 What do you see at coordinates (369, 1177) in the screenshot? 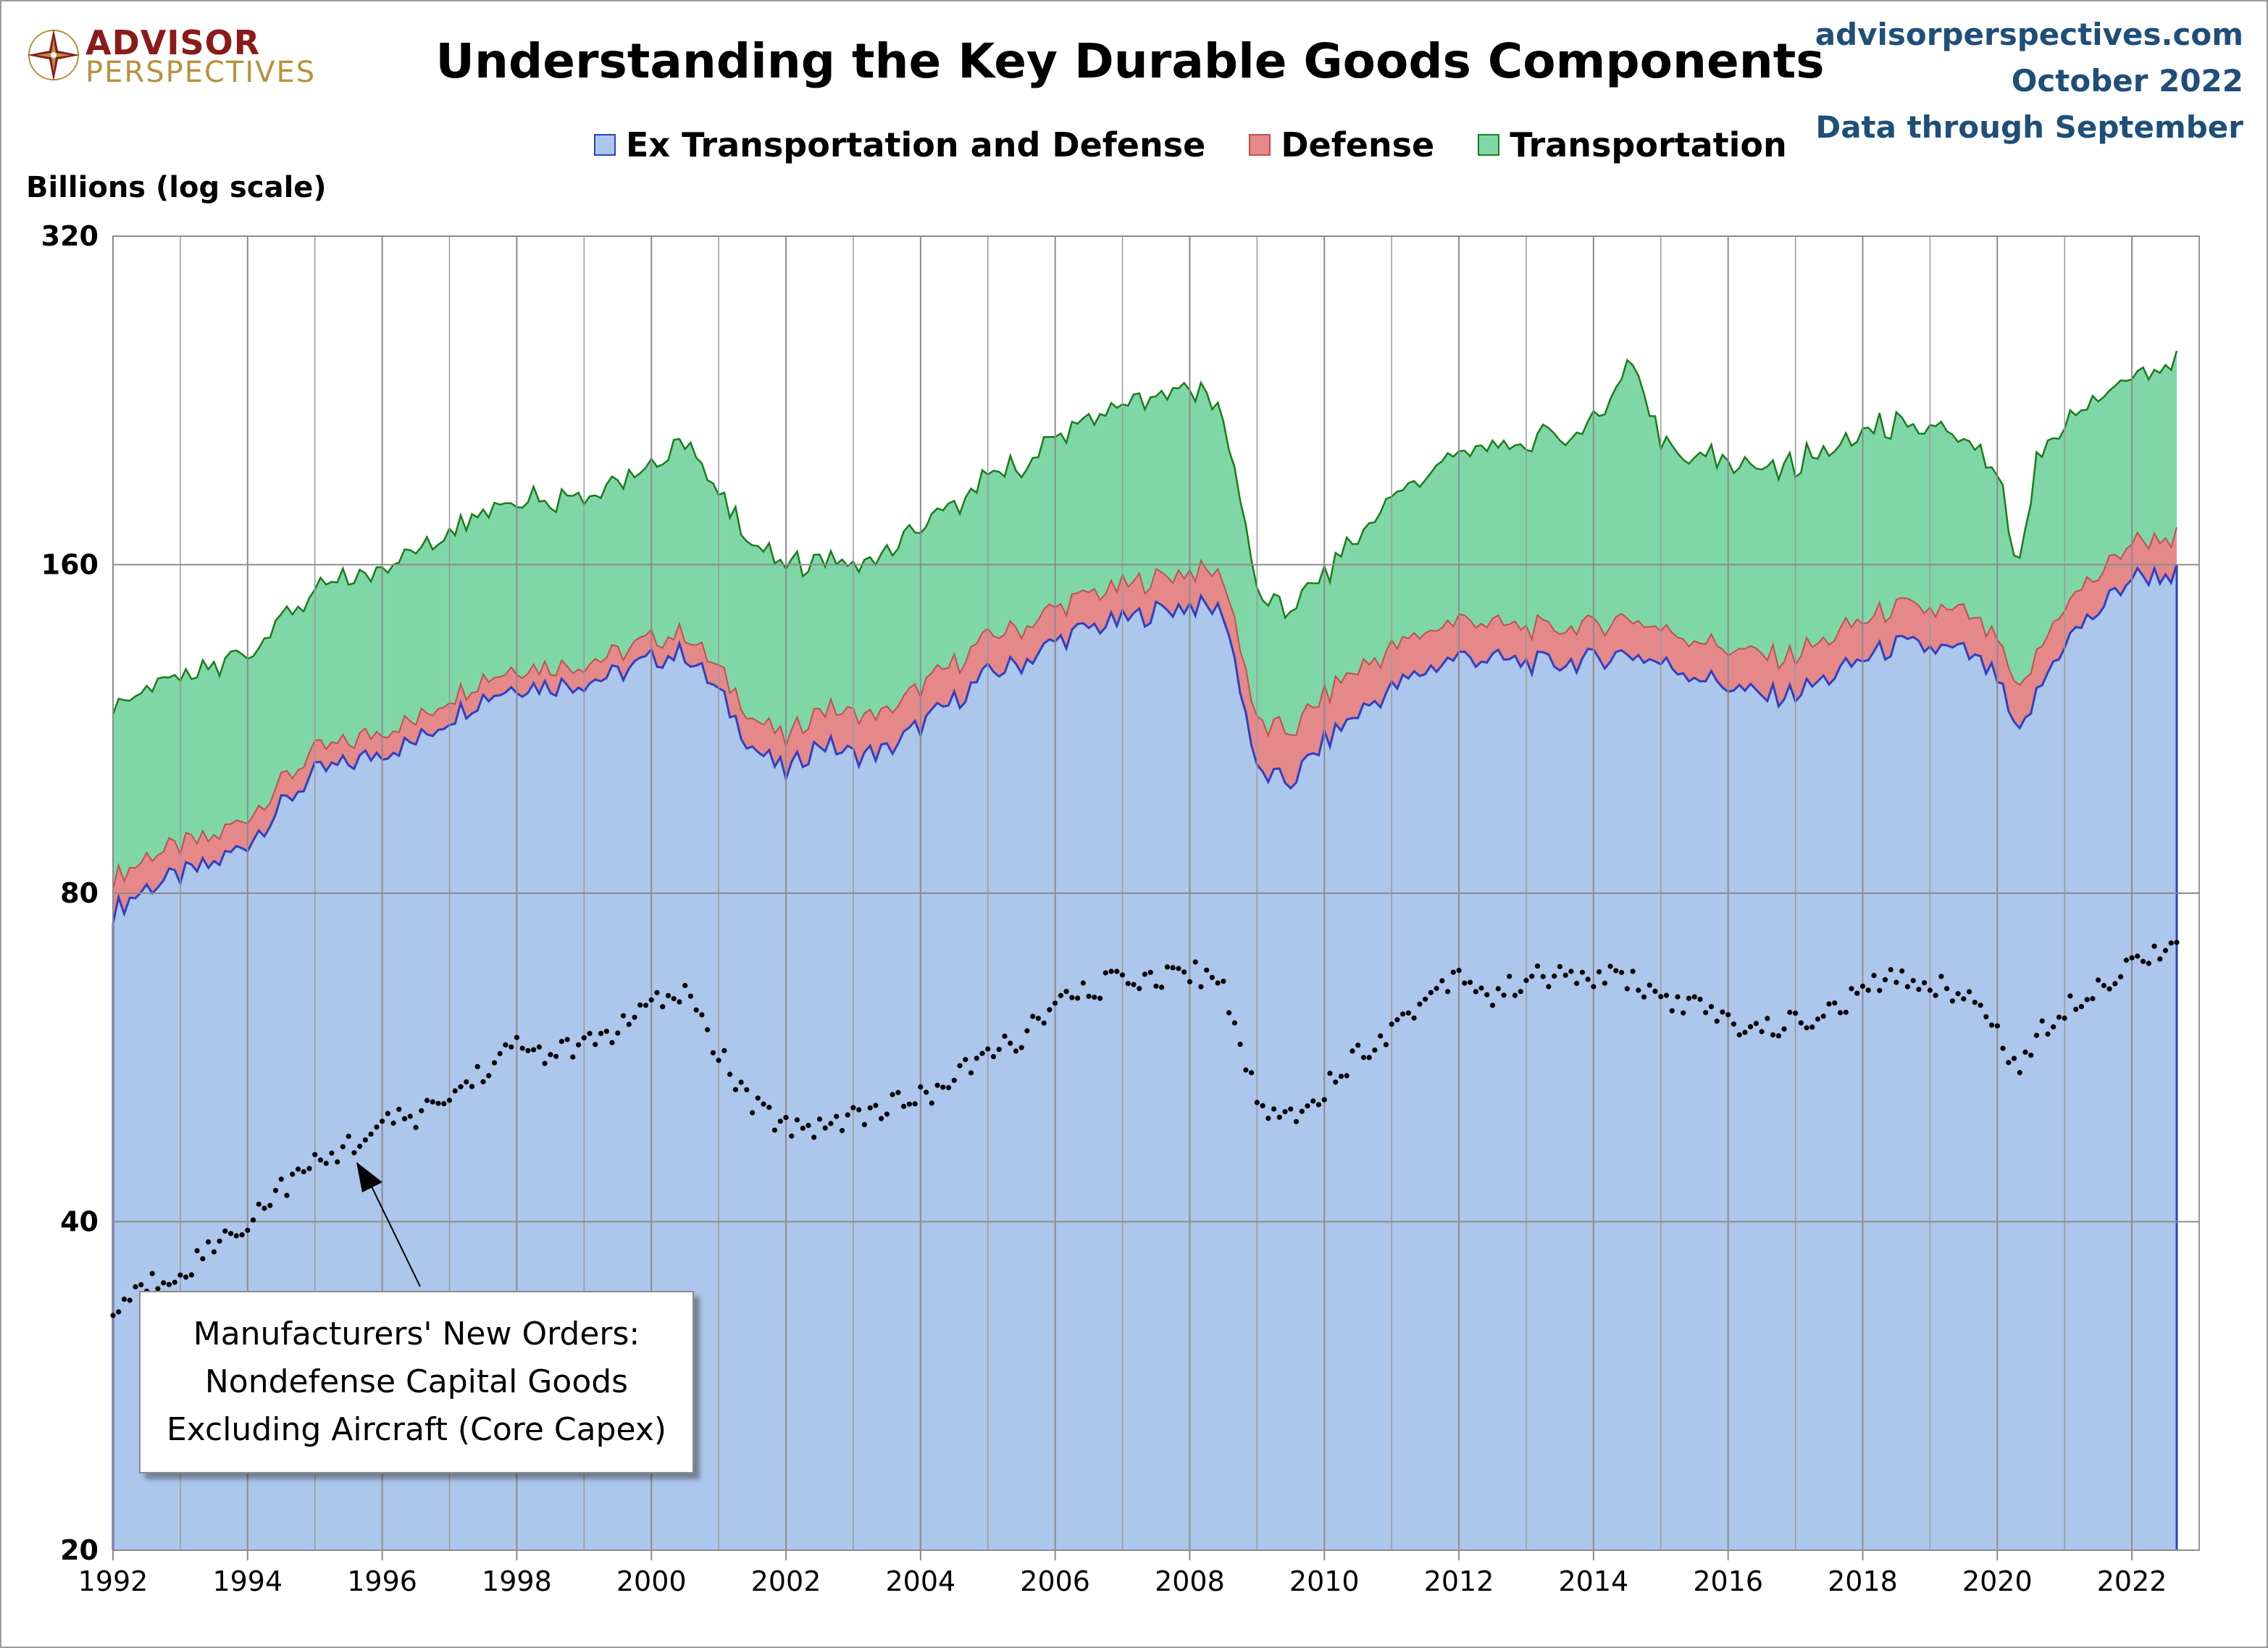
I see `annotation-arrow-head` at bounding box center [369, 1177].